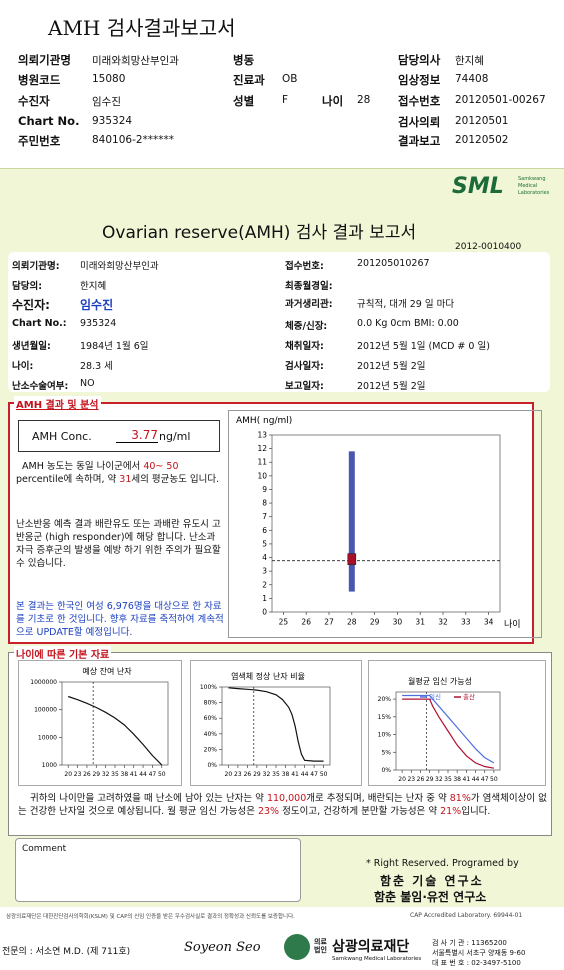 The image size is (564, 970). What do you see at coordinates (244, 101) in the screenshot?
I see `field-label: 성별` at bounding box center [244, 101].